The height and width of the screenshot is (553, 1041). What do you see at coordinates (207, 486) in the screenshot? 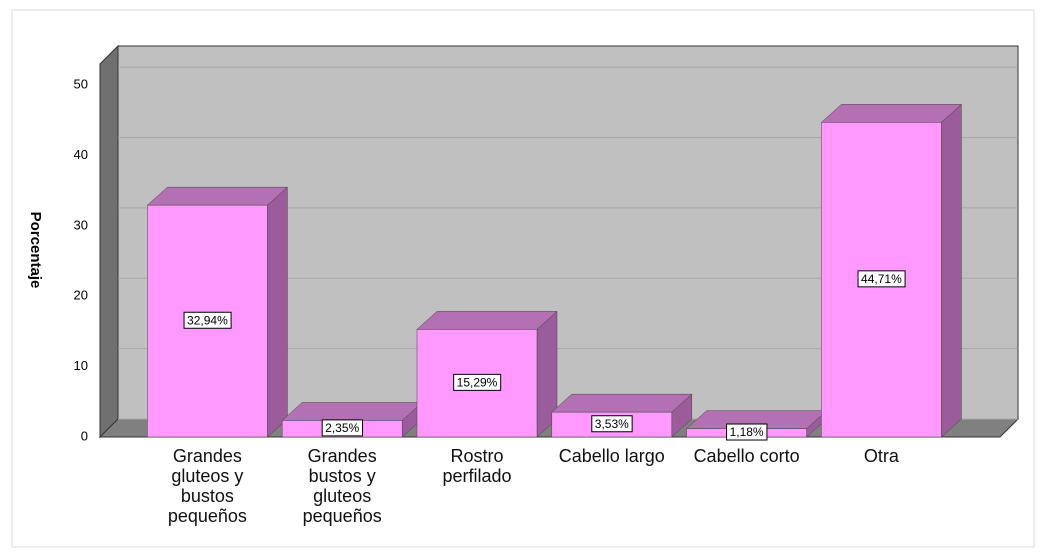
I see `x-tick-label: Grandes gluteos y bustos pequeños` at bounding box center [207, 486].